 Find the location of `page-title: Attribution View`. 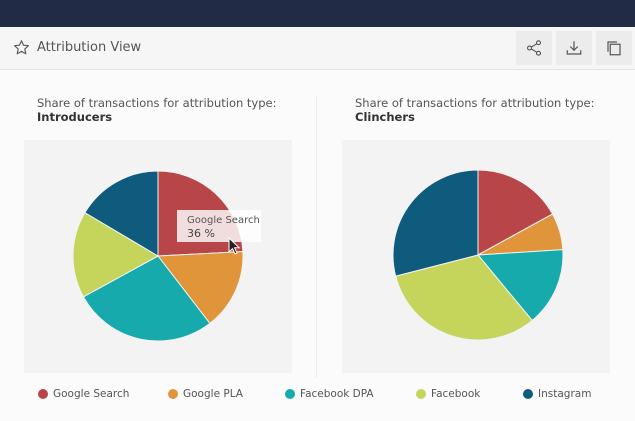

page-title: Attribution View is located at coordinates (89, 47).